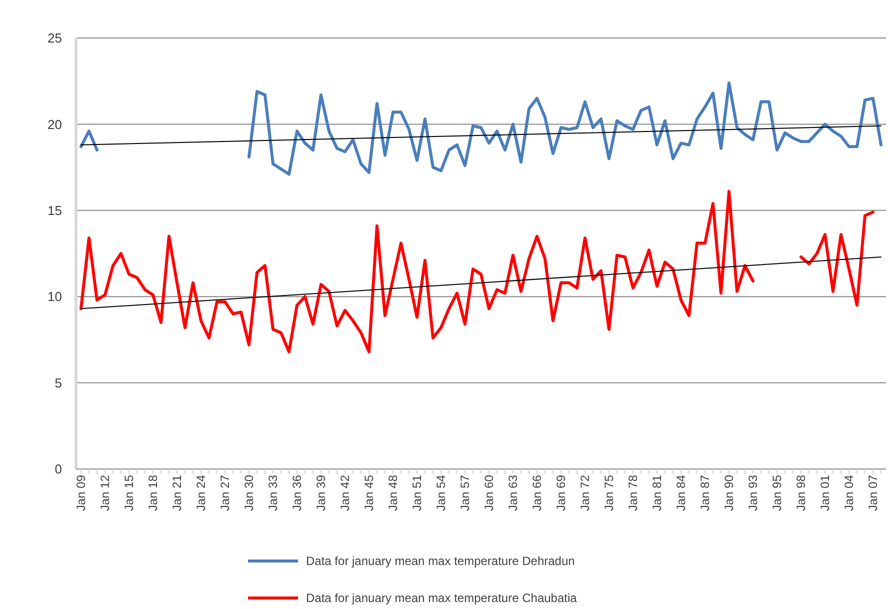 The height and width of the screenshot is (609, 888). Describe the element at coordinates (537, 493) in the screenshot. I see `x-tick-label: Jan 66` at that location.